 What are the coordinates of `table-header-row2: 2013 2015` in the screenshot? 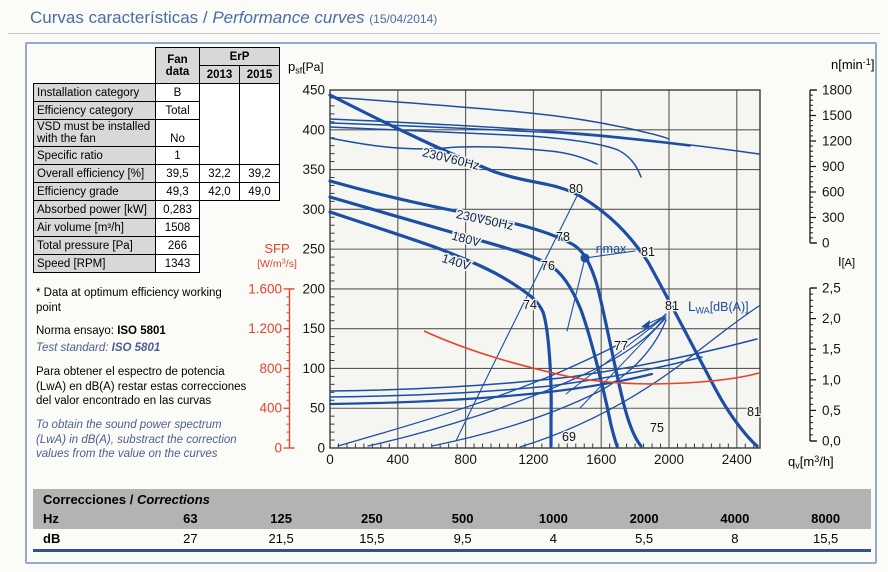 It's located at (157, 74).